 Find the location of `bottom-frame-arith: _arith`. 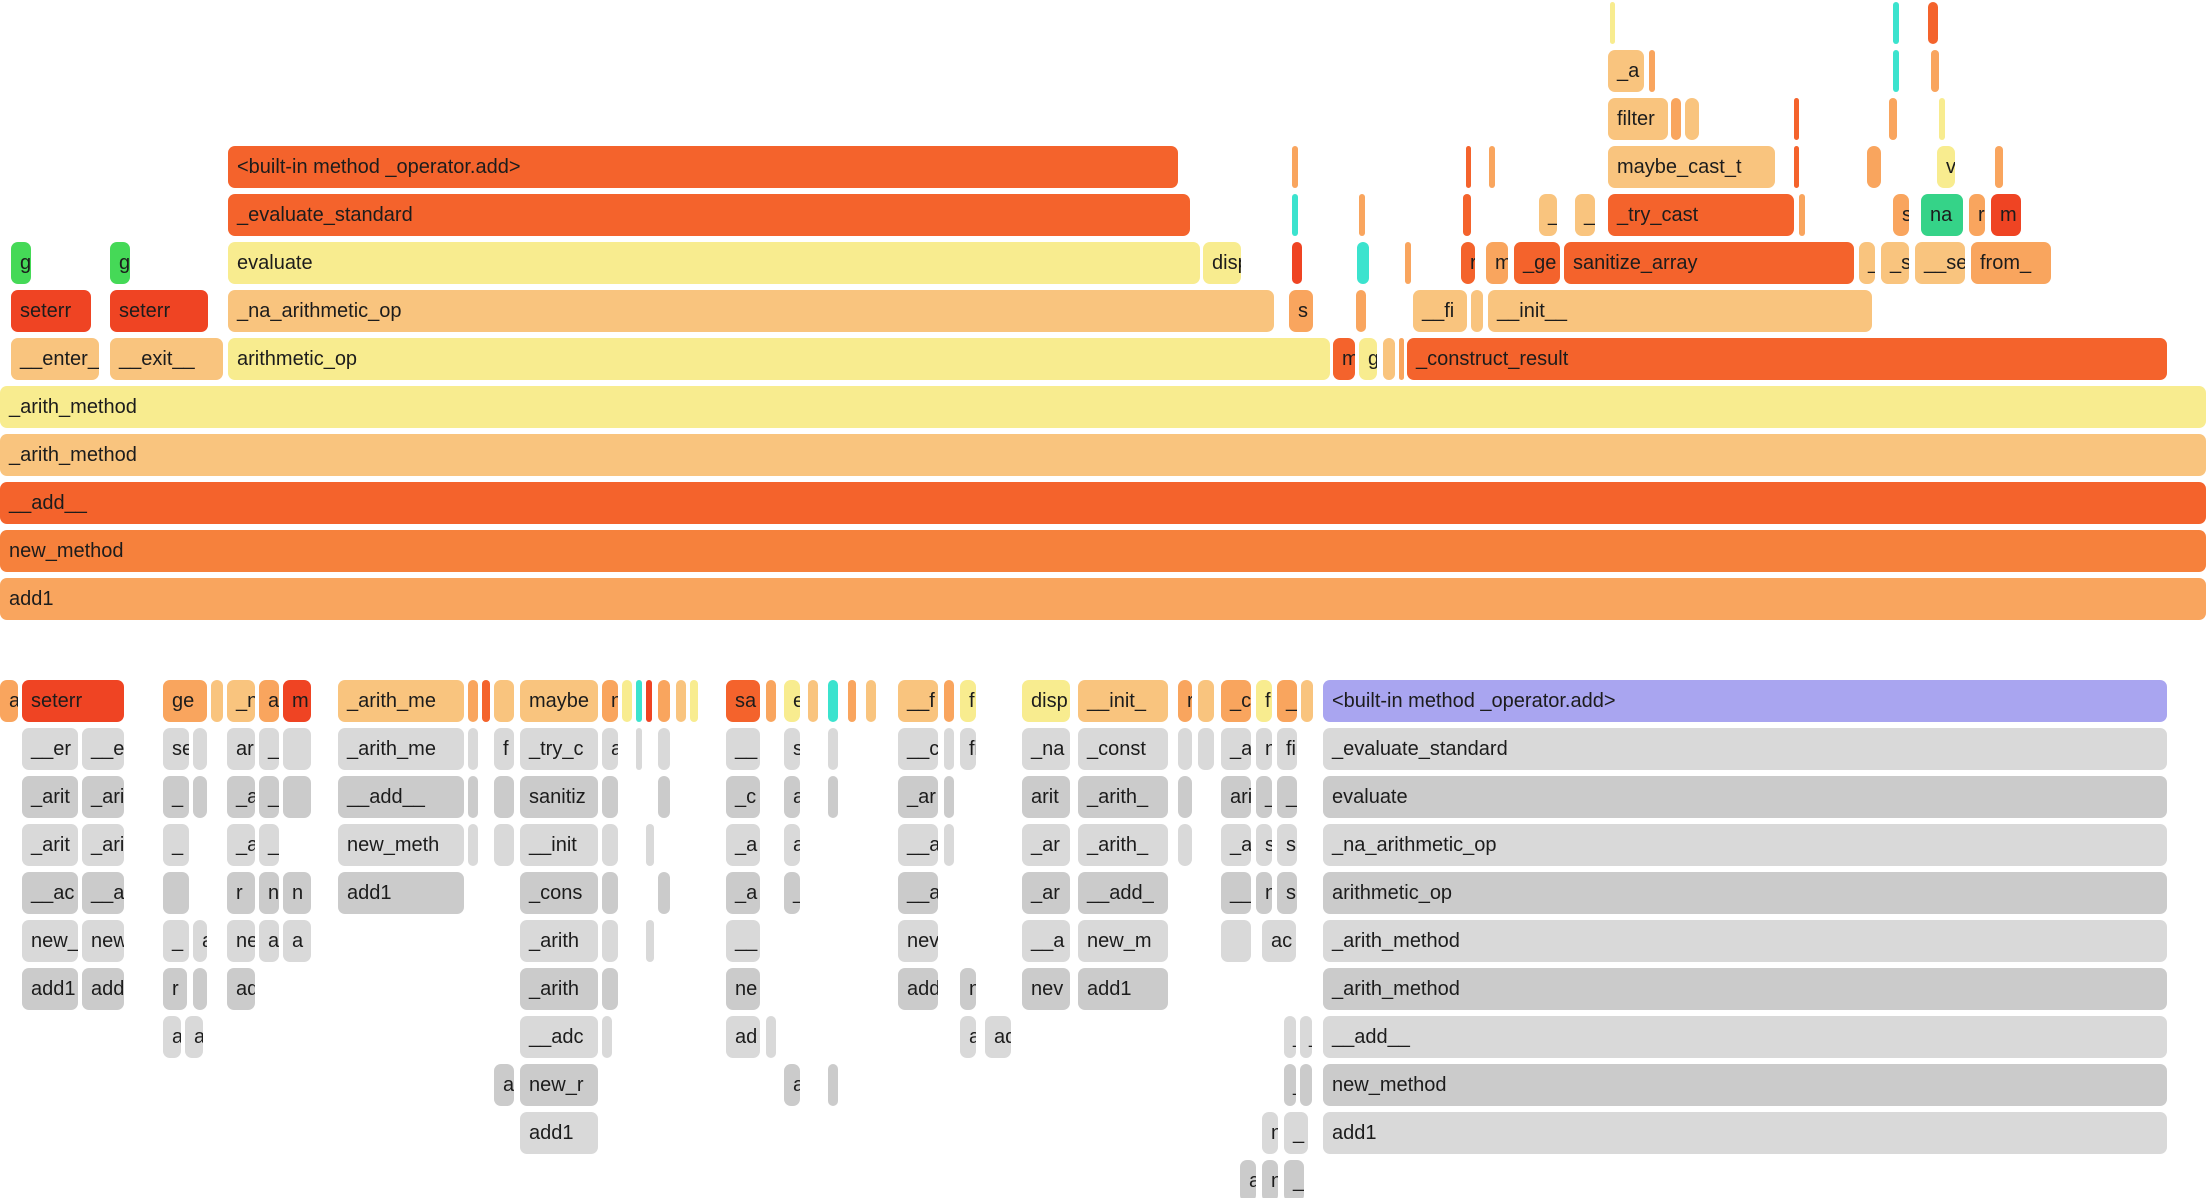

bottom-frame-arith: _arith is located at coordinates (559, 989).